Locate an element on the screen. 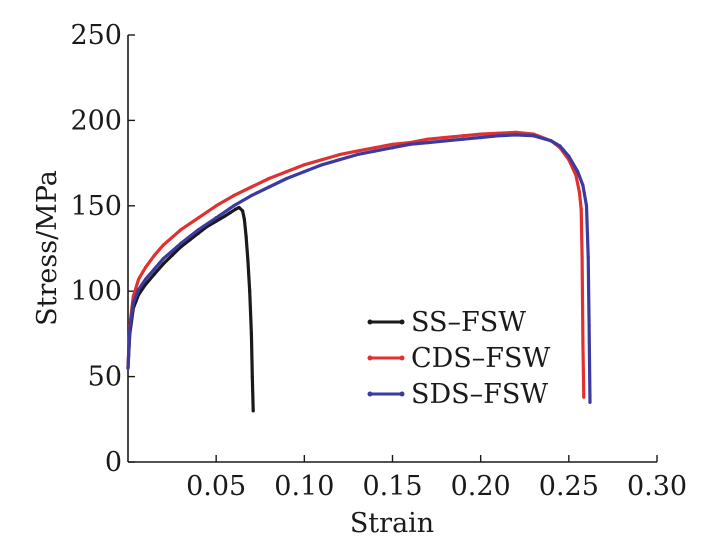  x-tick-label: 0.20 is located at coordinates (481, 486).